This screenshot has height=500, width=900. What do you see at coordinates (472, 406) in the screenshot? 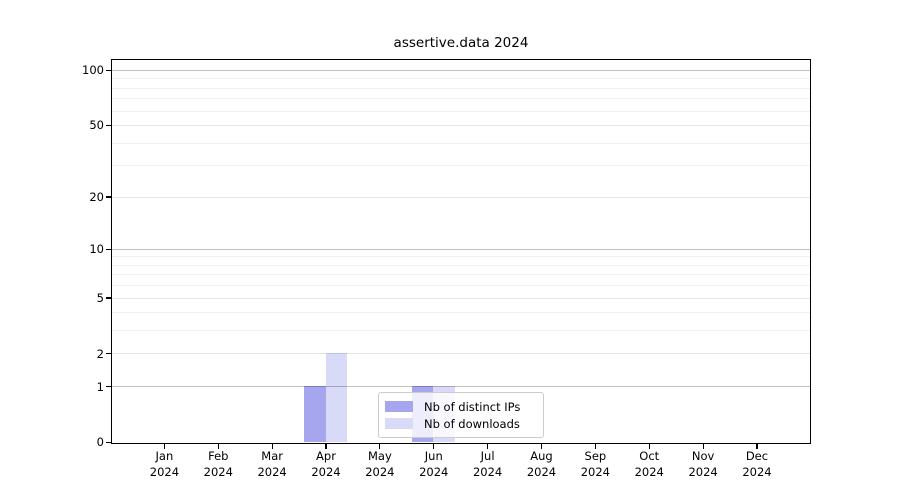
I see `legend-label-distinct-ips: Nb of distinct IPs` at bounding box center [472, 406].